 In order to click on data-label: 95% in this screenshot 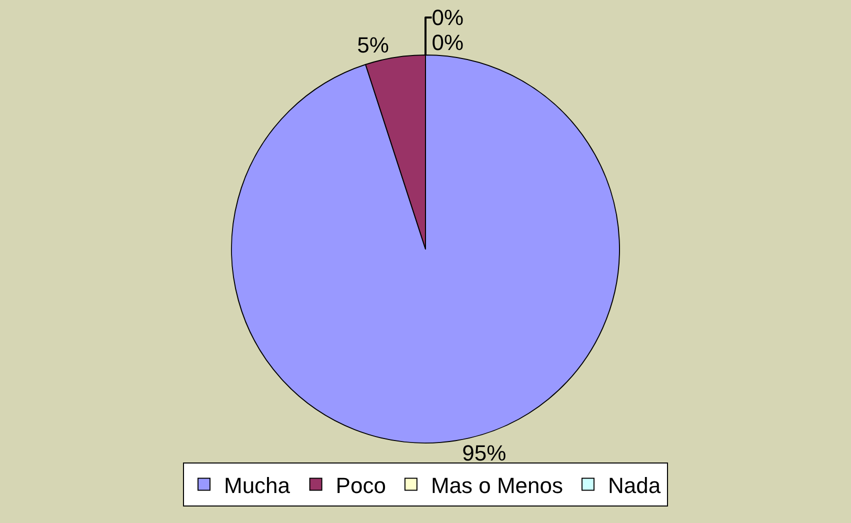, I will do `click(484, 453)`.